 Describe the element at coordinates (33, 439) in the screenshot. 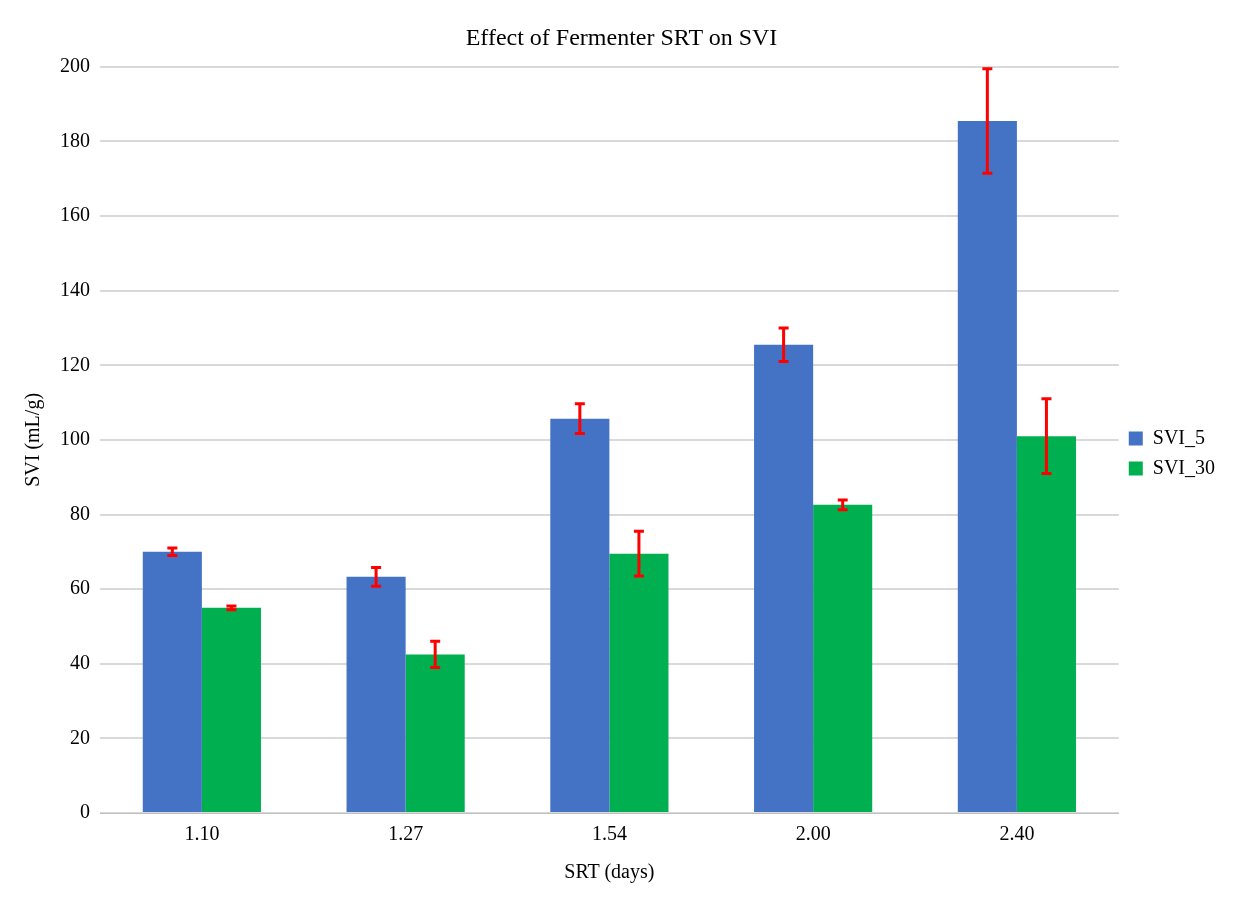

I see `y-axis-title: SVI (mL/g)` at that location.